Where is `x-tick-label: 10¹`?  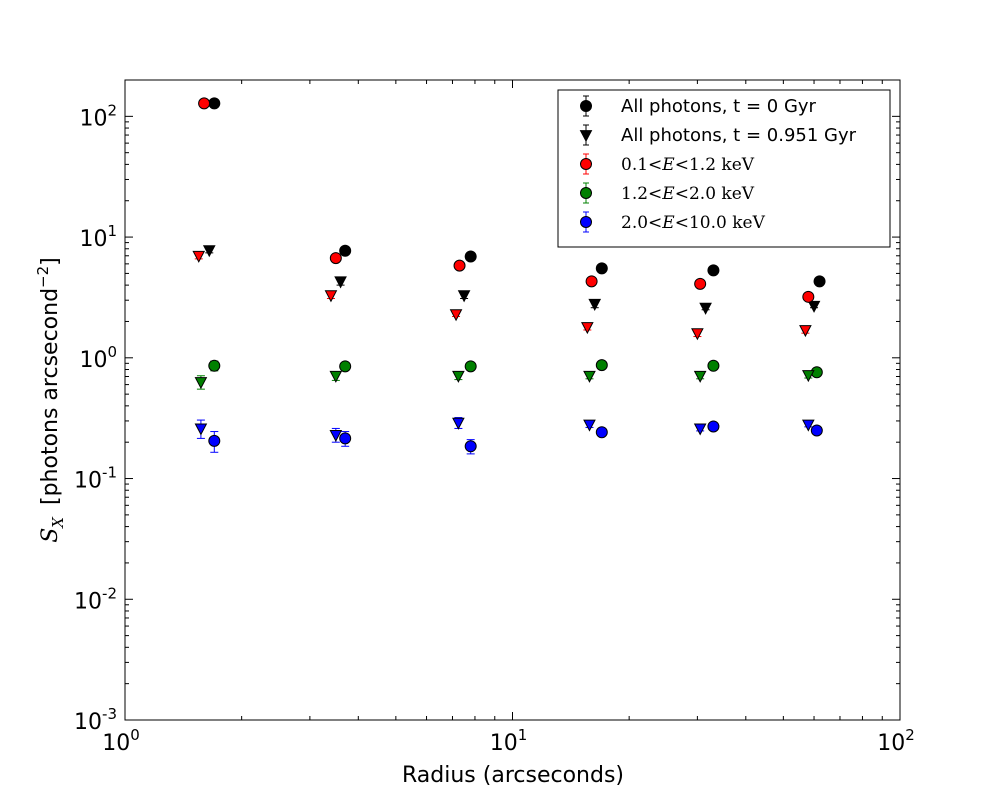
x-tick-label: 10¹ is located at coordinates (509, 741).